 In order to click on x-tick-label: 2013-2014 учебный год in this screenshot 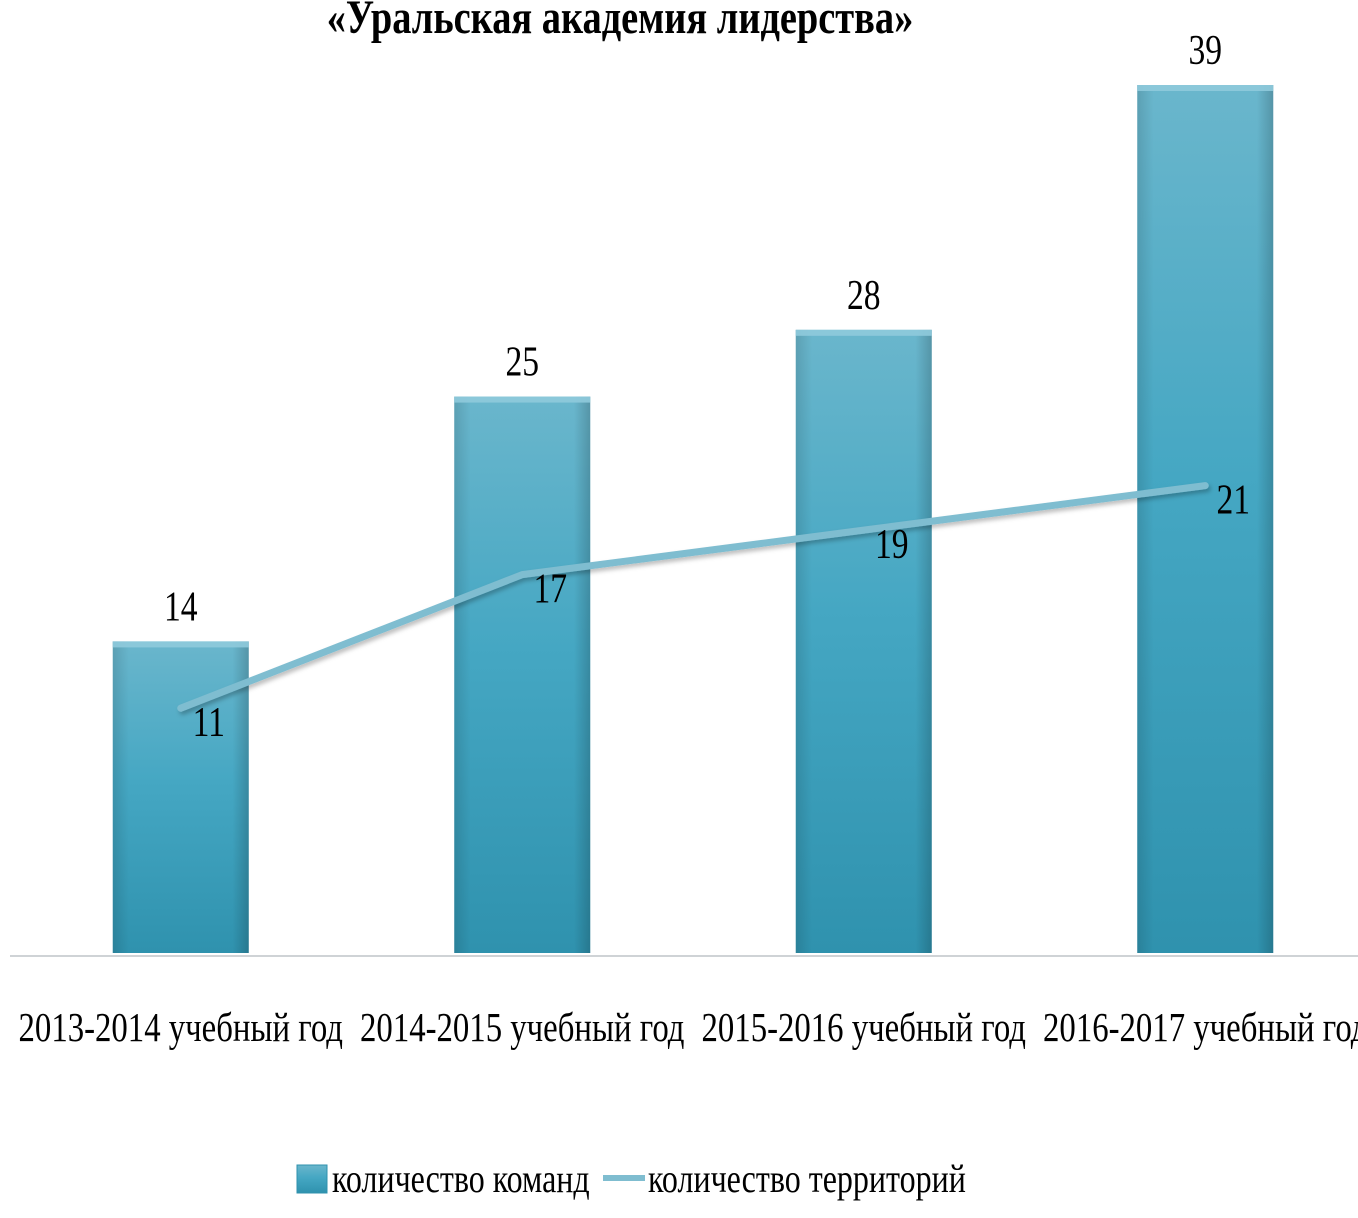, I will do `click(181, 1028)`.